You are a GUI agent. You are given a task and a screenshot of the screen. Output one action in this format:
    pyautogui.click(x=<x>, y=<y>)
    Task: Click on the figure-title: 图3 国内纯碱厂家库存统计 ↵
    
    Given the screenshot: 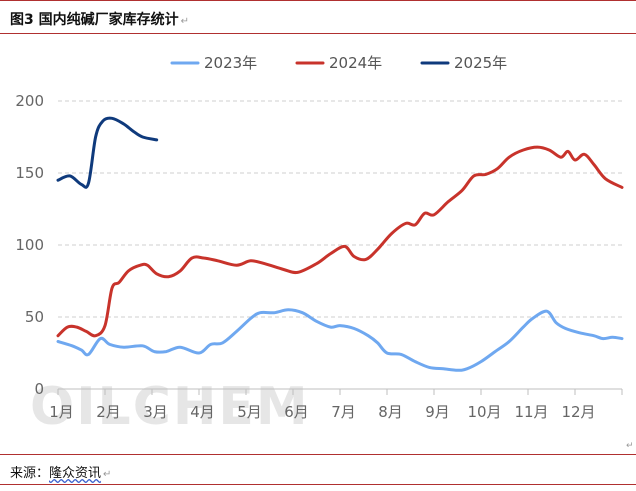 What is the action you would take?
    pyautogui.click(x=99, y=19)
    